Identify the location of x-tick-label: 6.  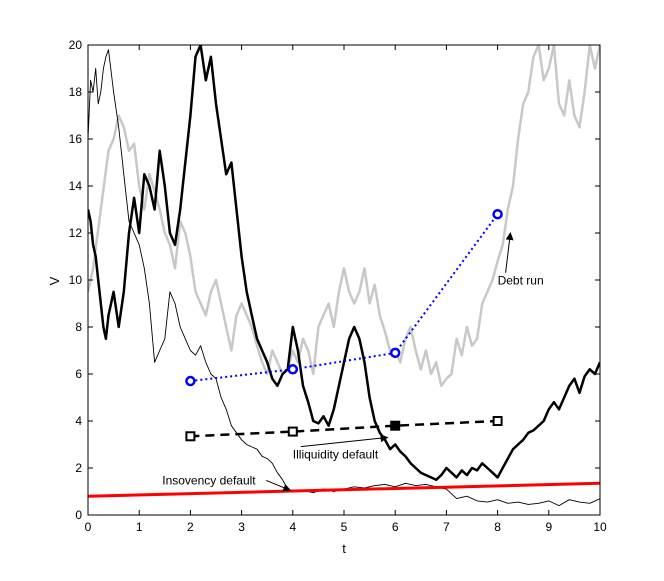
(395, 527).